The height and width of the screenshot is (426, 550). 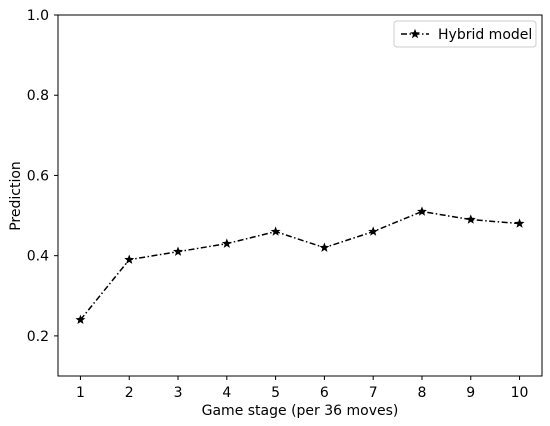 I want to click on x-tick-label: 5, so click(x=275, y=393).